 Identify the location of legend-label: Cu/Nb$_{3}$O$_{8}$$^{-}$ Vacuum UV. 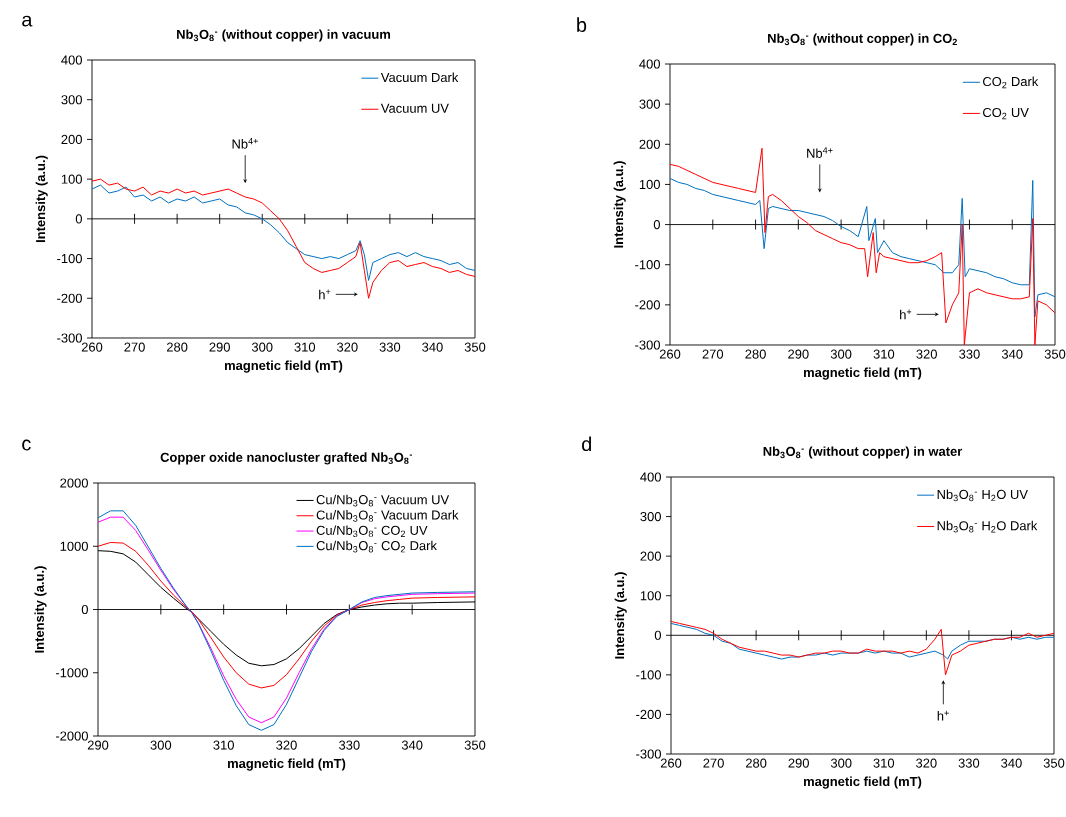
(383, 500).